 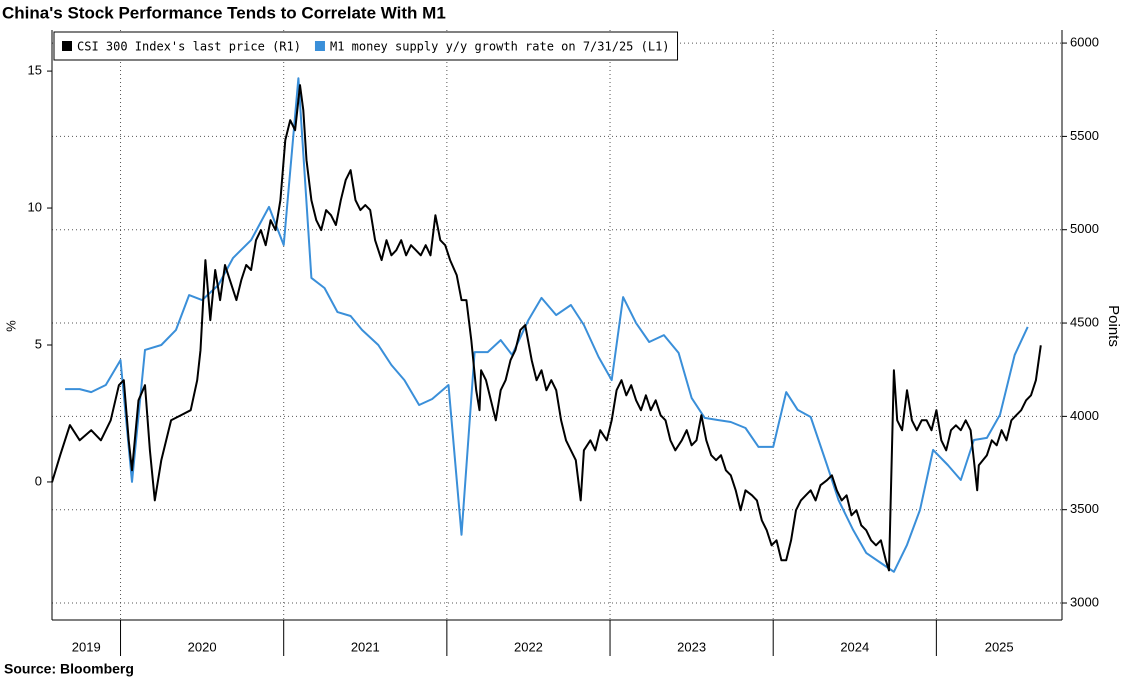 I want to click on x-tick-label: 2022, so click(x=528, y=646).